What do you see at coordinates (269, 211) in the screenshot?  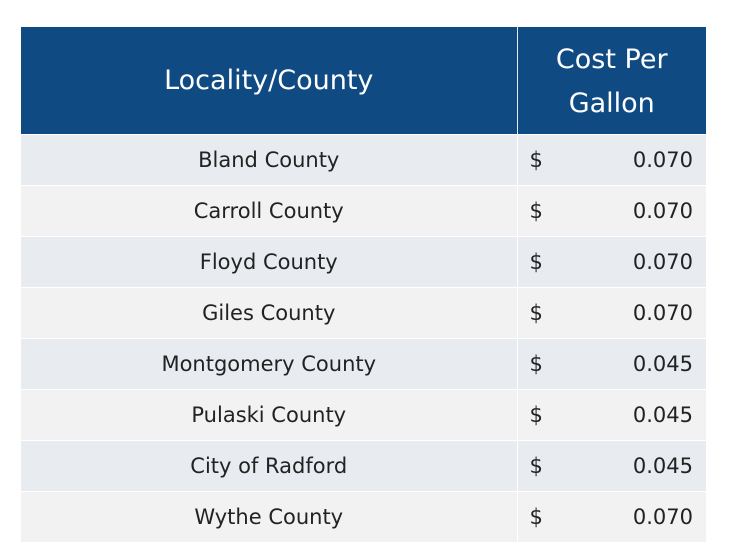 I see `locality-cell: Carroll County` at bounding box center [269, 211].